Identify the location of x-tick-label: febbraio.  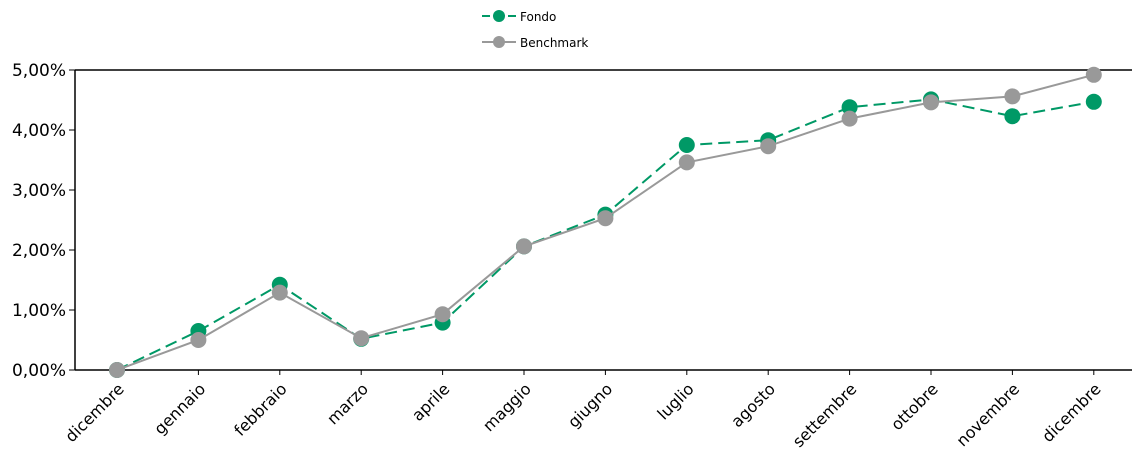
(260, 409).